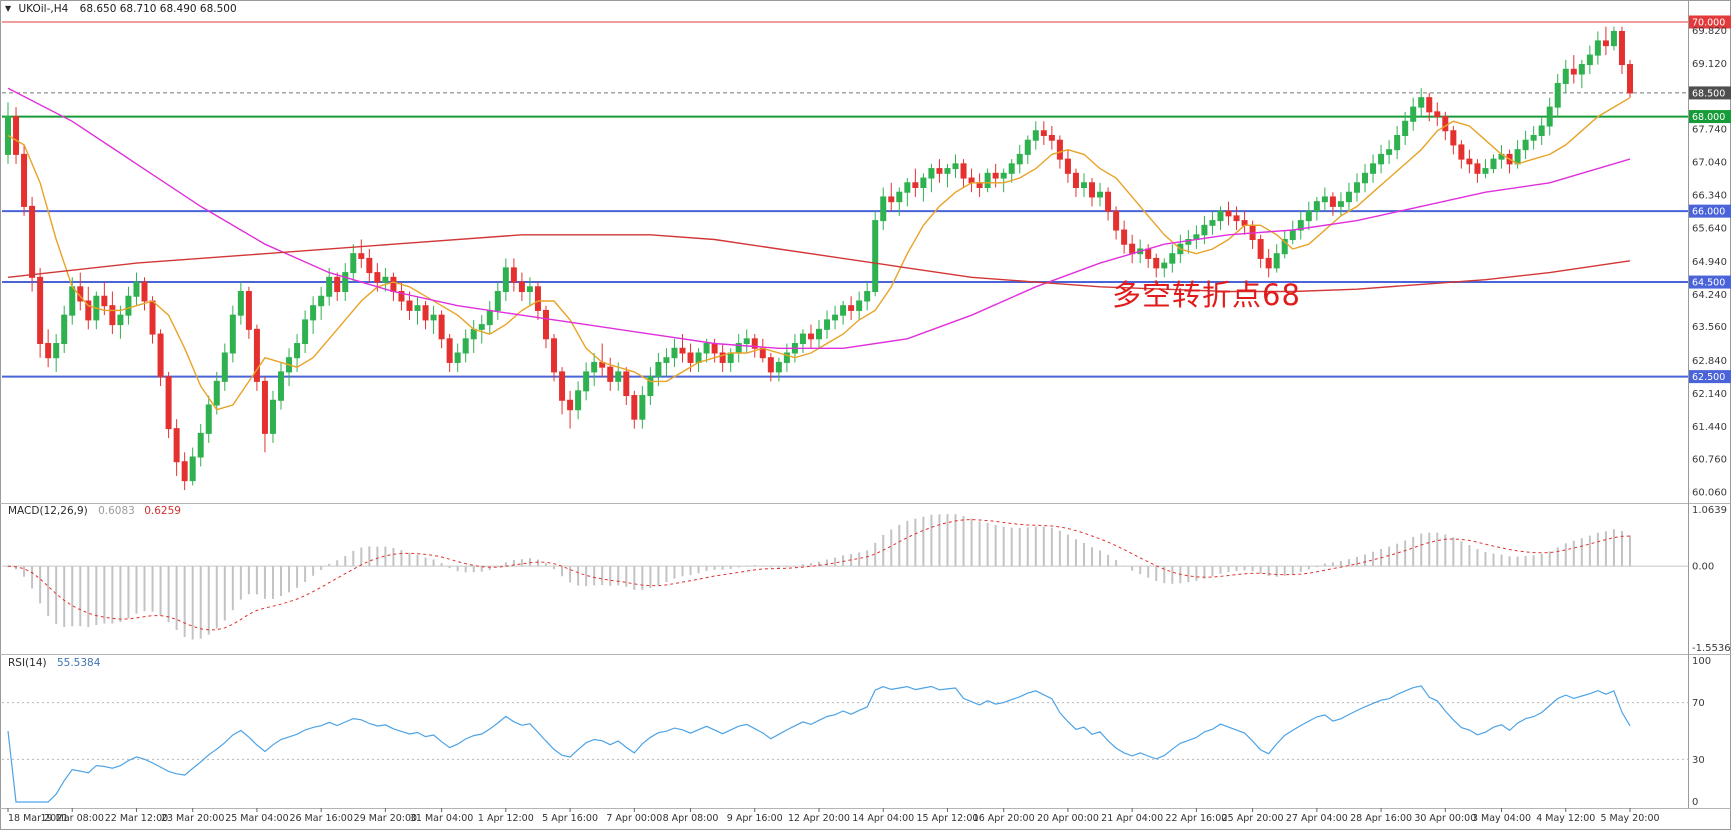 This screenshot has width=1731, height=830. Describe the element at coordinates (1709, 510) in the screenshot. I see `svg-text: 1.0639` at that location.